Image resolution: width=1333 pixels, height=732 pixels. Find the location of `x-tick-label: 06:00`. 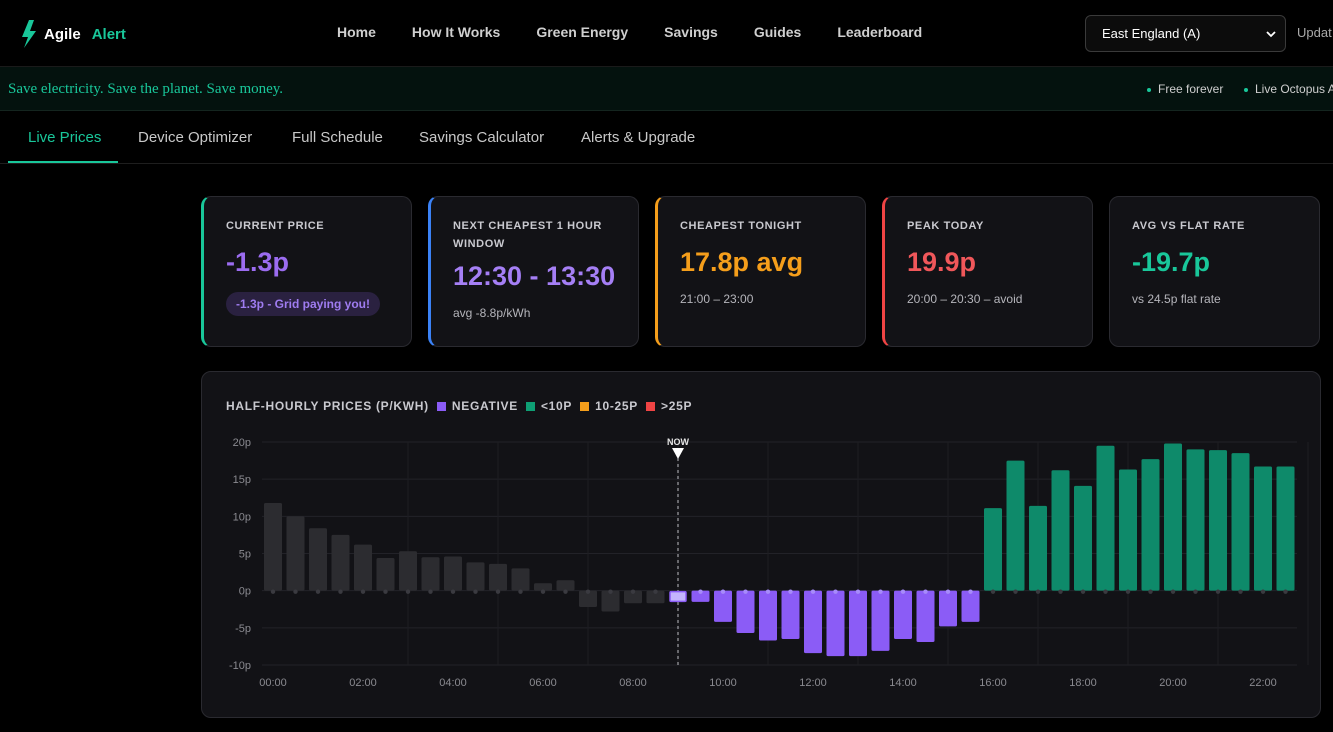

x-tick-label: 06:00 is located at coordinates (543, 683).